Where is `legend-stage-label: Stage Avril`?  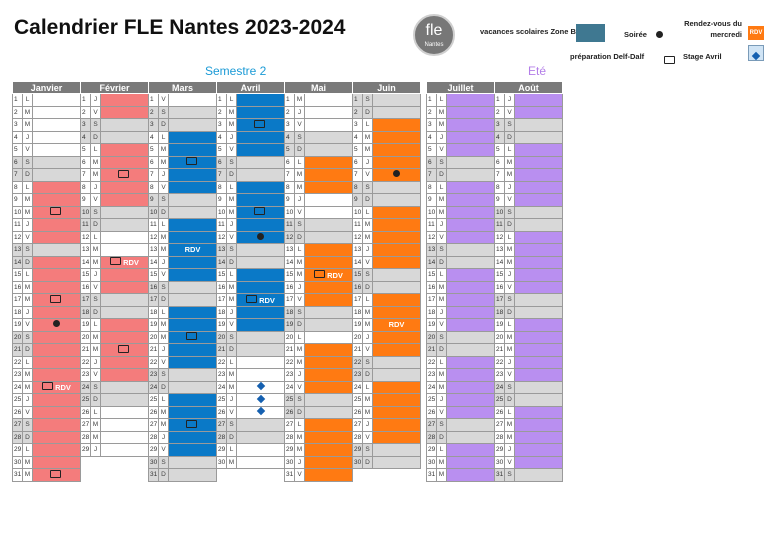 legend-stage-label: Stage Avril is located at coordinates (702, 56).